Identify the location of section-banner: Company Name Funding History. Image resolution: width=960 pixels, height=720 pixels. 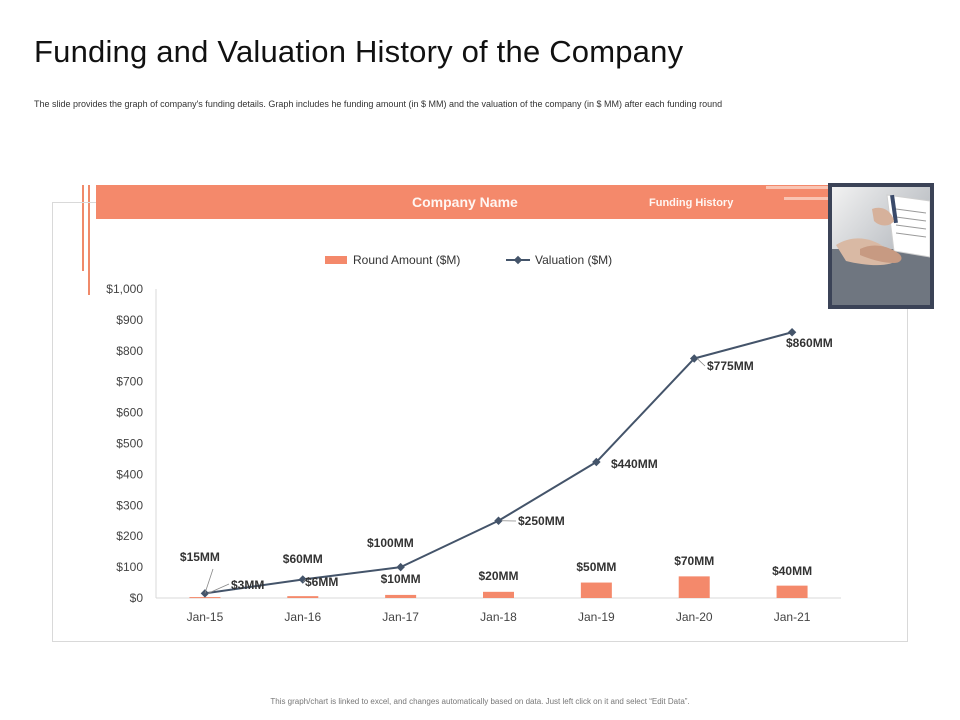
(462, 202).